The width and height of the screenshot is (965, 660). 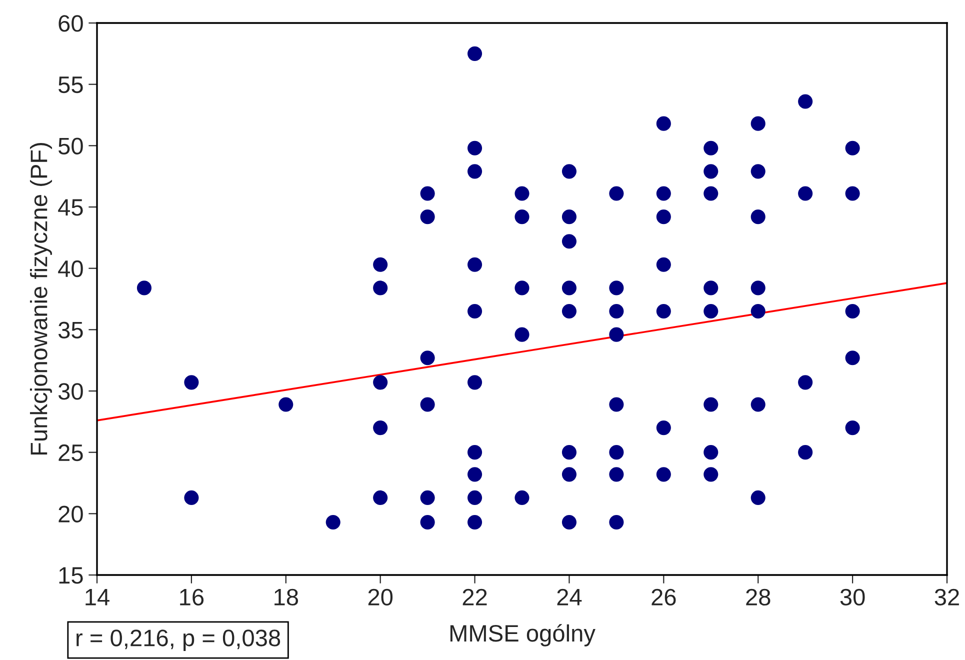 I want to click on y-tick-label: 25, so click(x=70, y=453).